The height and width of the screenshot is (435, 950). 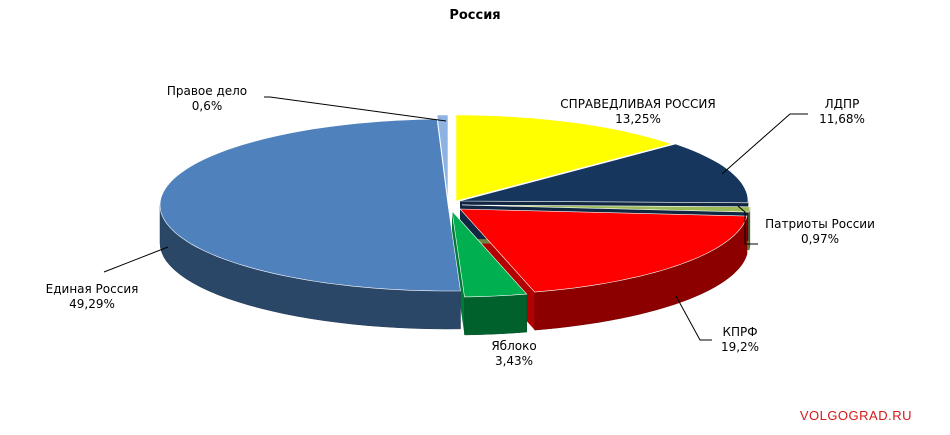 What do you see at coordinates (842, 104) in the screenshot?
I see `slice-label-1: ЛДПР` at bounding box center [842, 104].